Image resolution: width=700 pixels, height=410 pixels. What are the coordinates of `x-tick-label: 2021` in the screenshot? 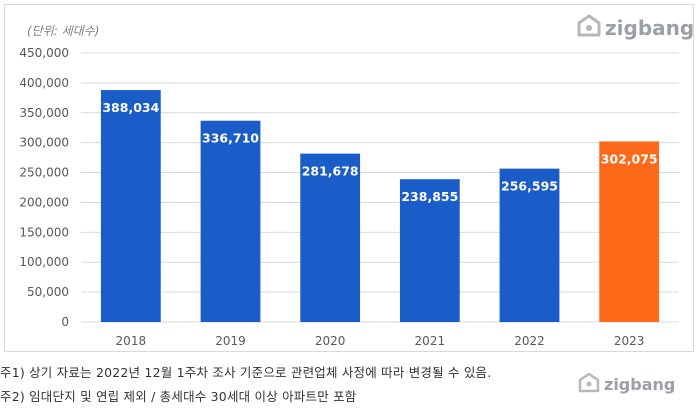 It's located at (430, 341).